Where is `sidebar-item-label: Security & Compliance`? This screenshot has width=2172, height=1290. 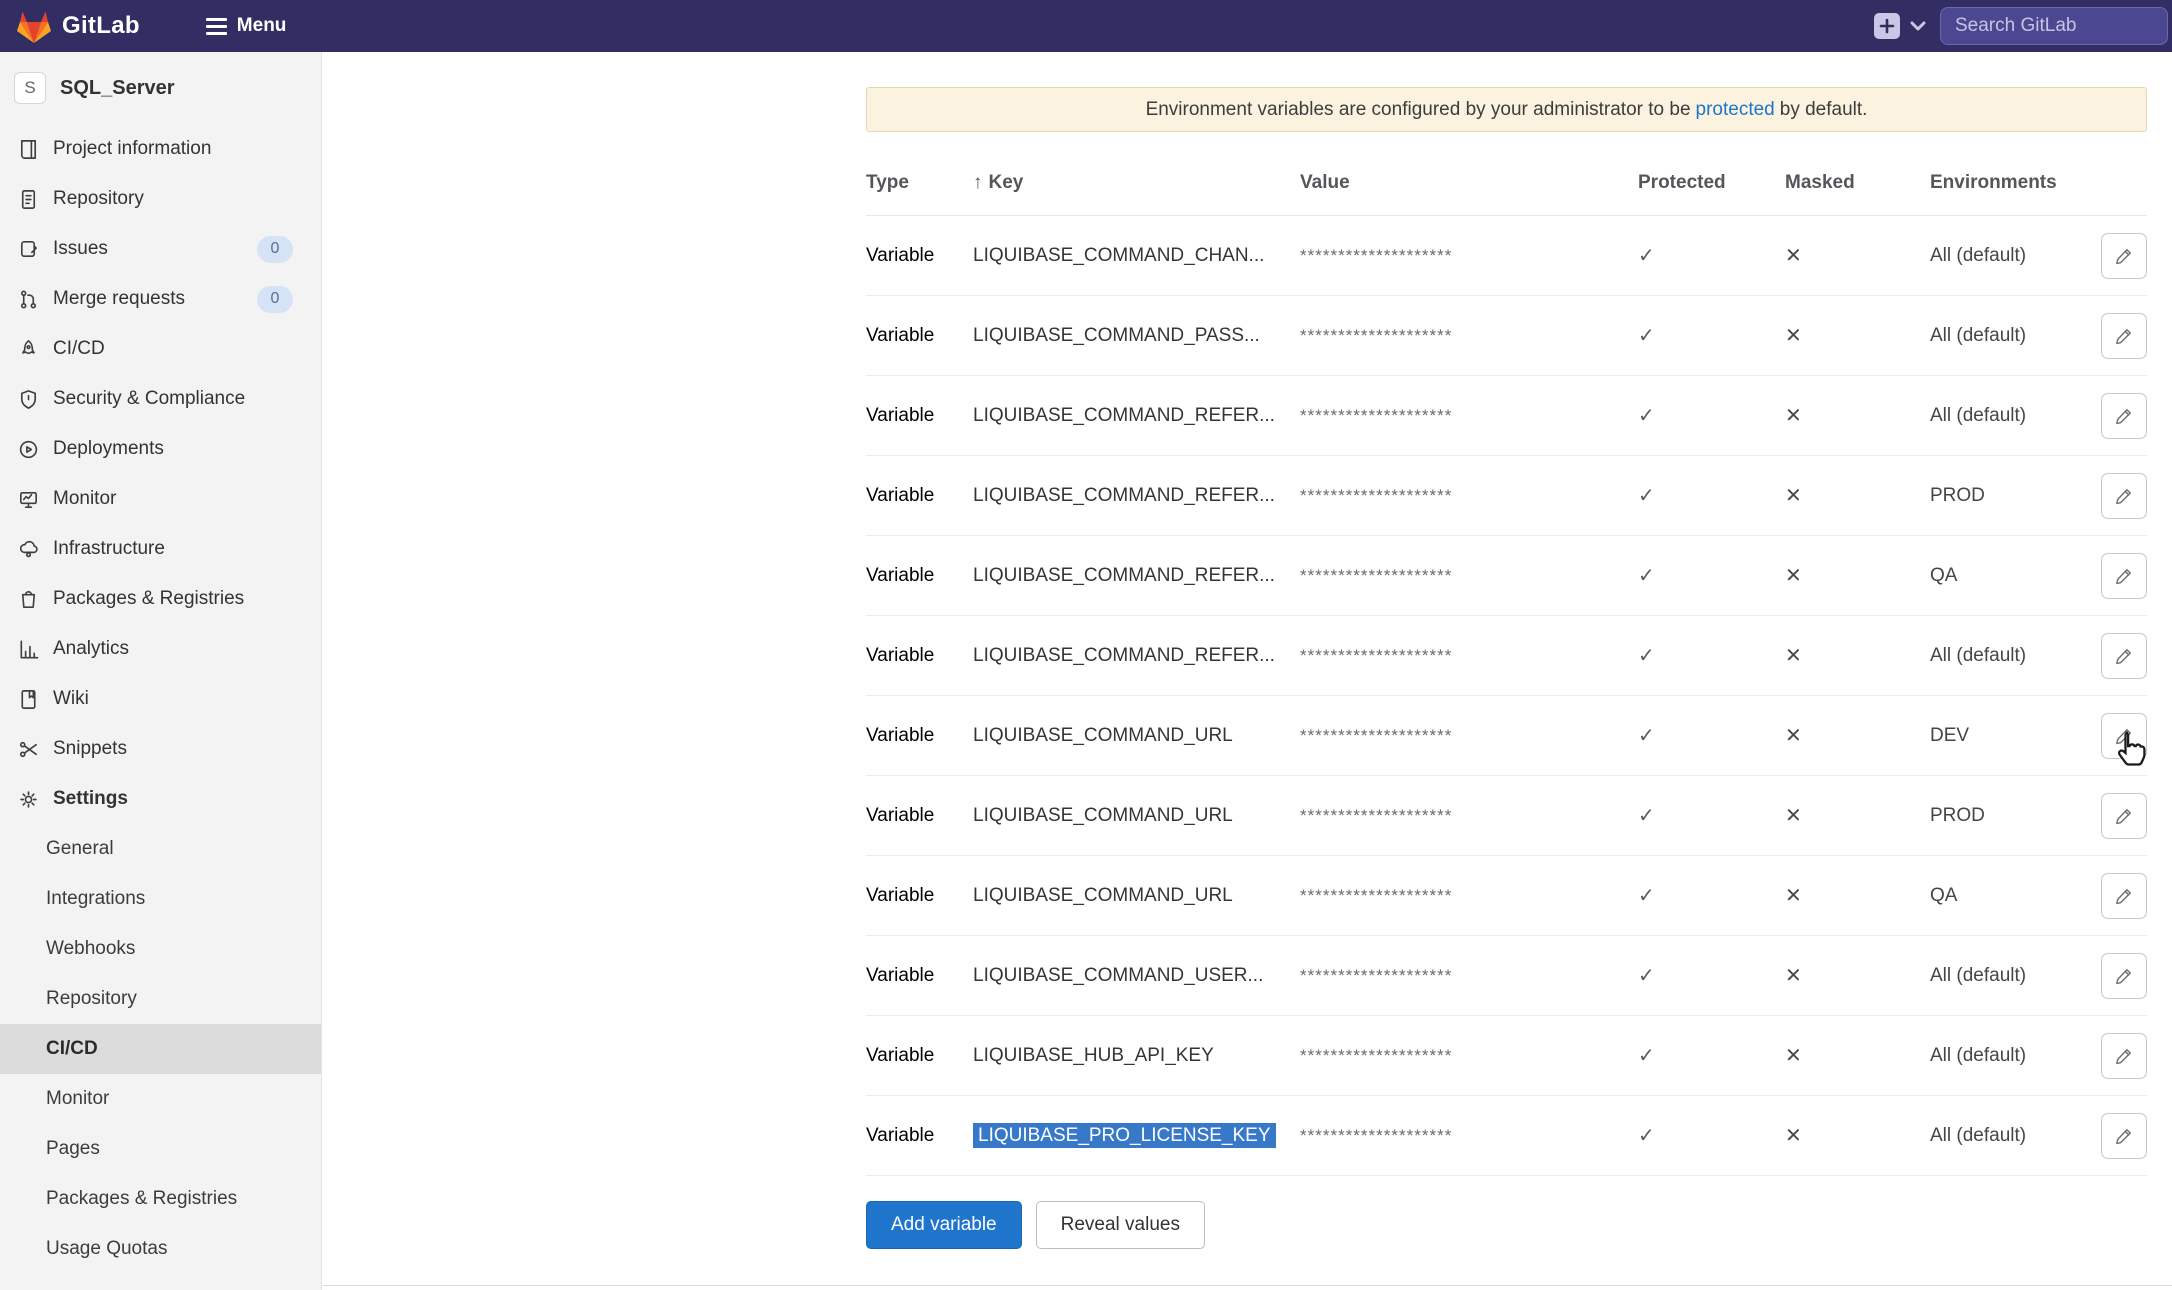
sidebar-item-label: Security & Compliance is located at coordinates (149, 398).